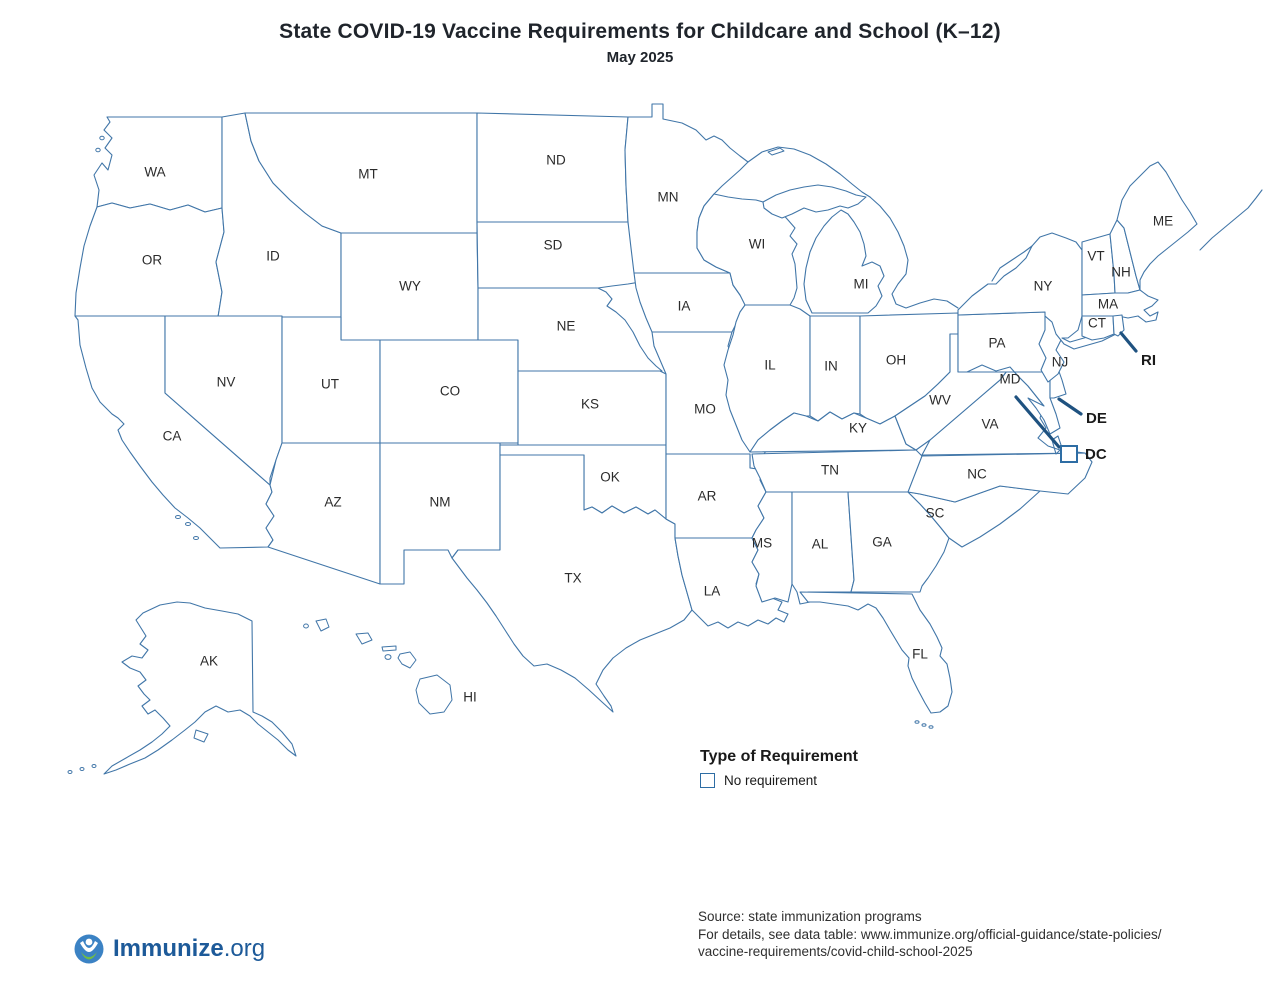 Image resolution: width=1280 pixels, height=989 pixels. Describe the element at coordinates (610, 477) in the screenshot. I see `state-label-ok: OK` at that location.